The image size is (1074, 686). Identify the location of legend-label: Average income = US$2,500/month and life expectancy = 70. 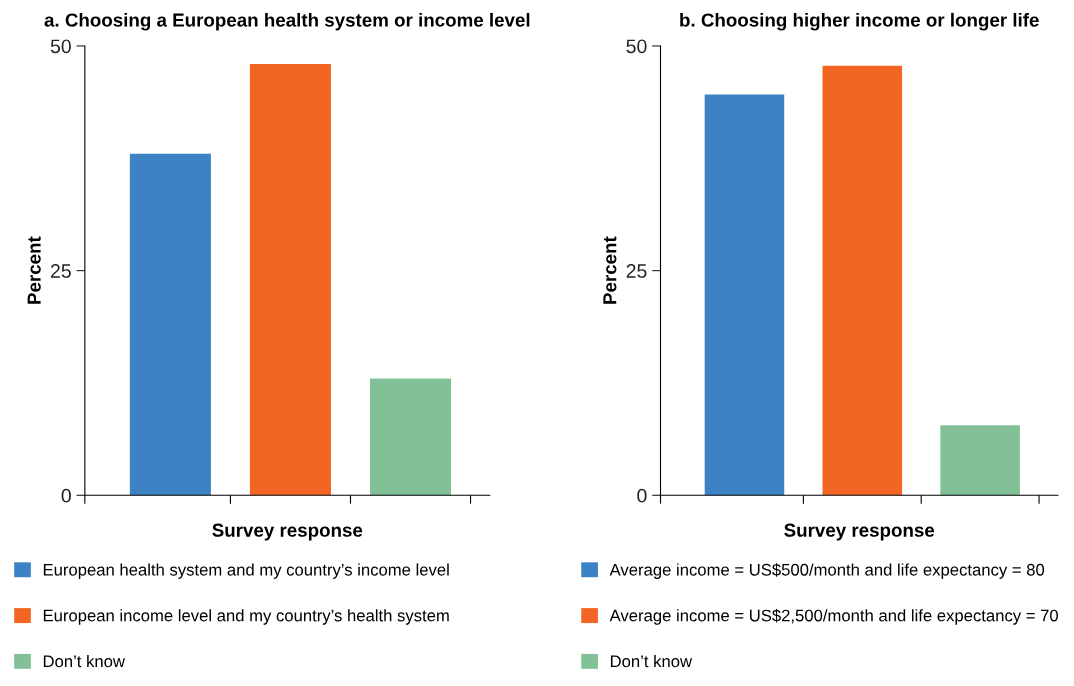
(833, 616).